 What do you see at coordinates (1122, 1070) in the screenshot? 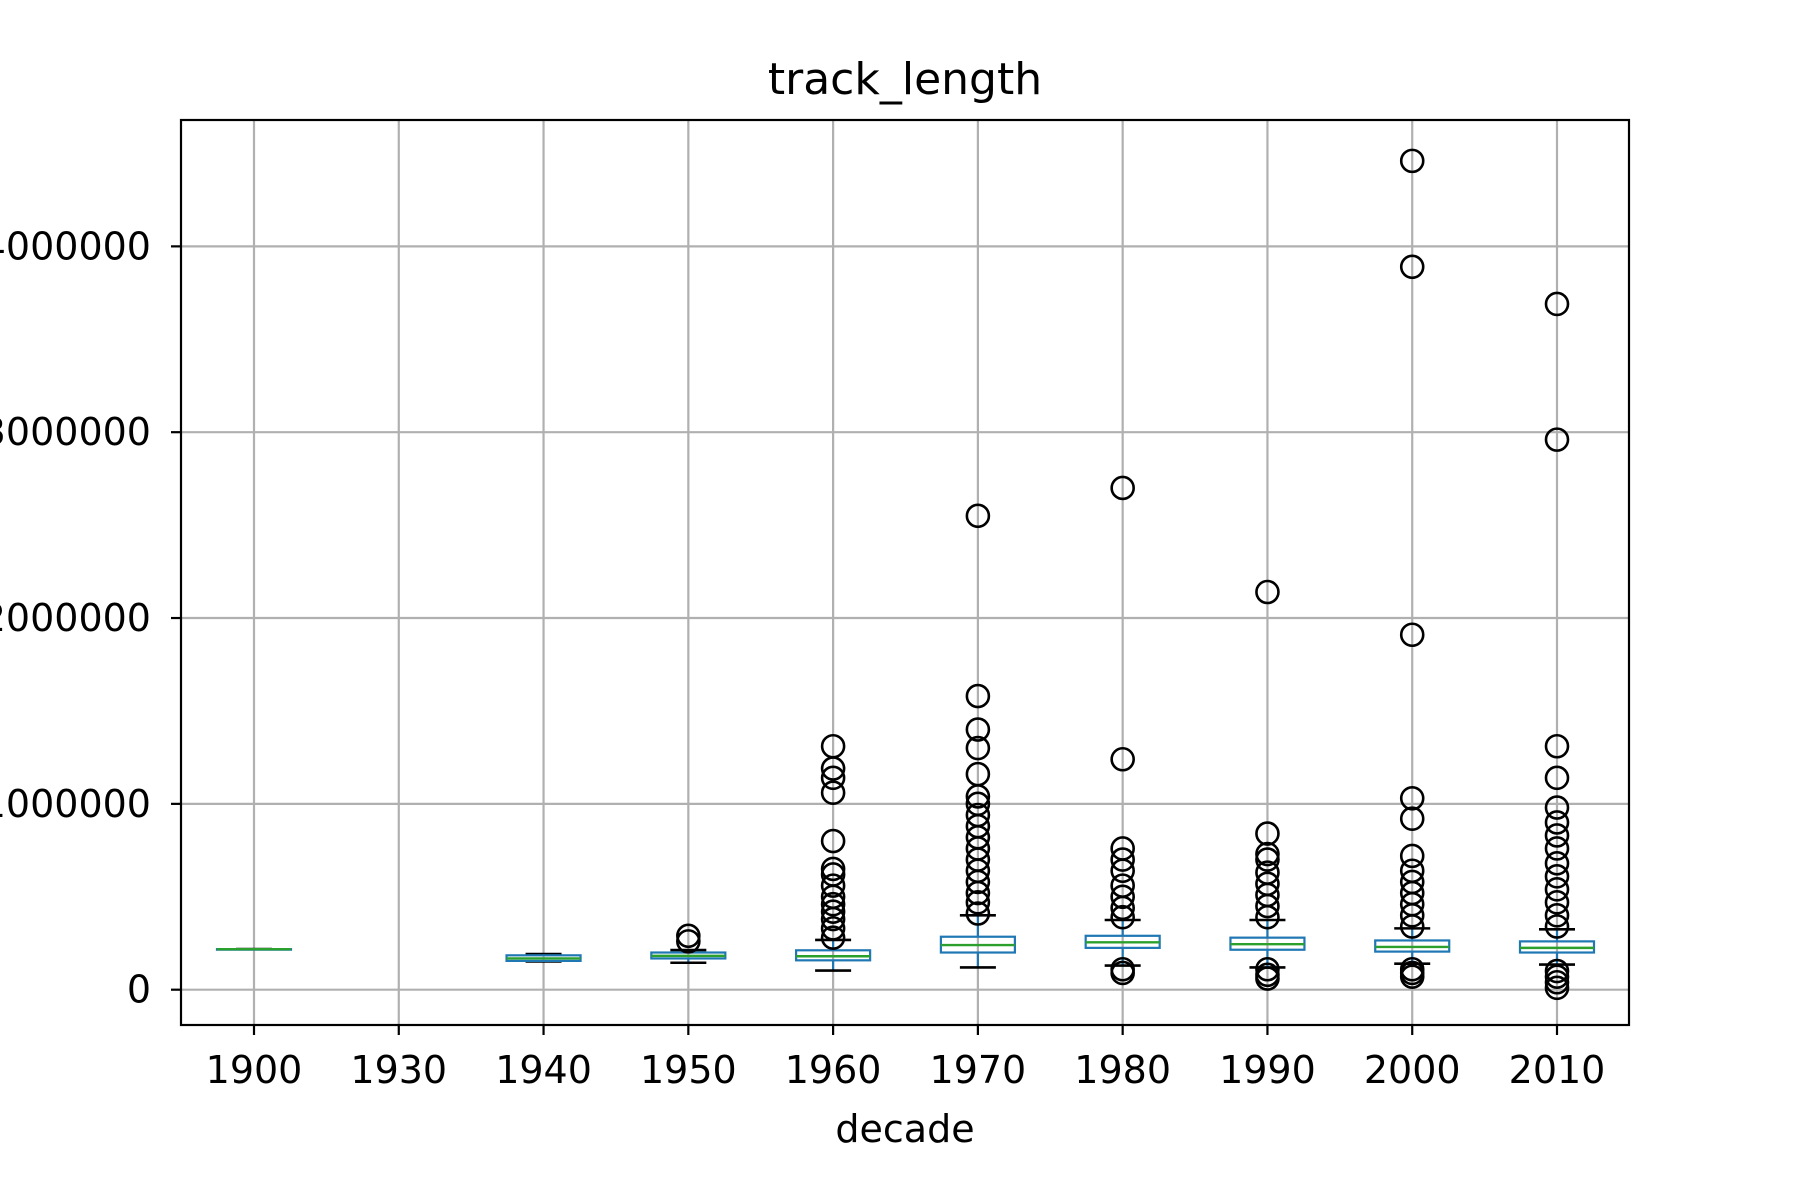
I see `x-tick-label: 1980` at bounding box center [1122, 1070].